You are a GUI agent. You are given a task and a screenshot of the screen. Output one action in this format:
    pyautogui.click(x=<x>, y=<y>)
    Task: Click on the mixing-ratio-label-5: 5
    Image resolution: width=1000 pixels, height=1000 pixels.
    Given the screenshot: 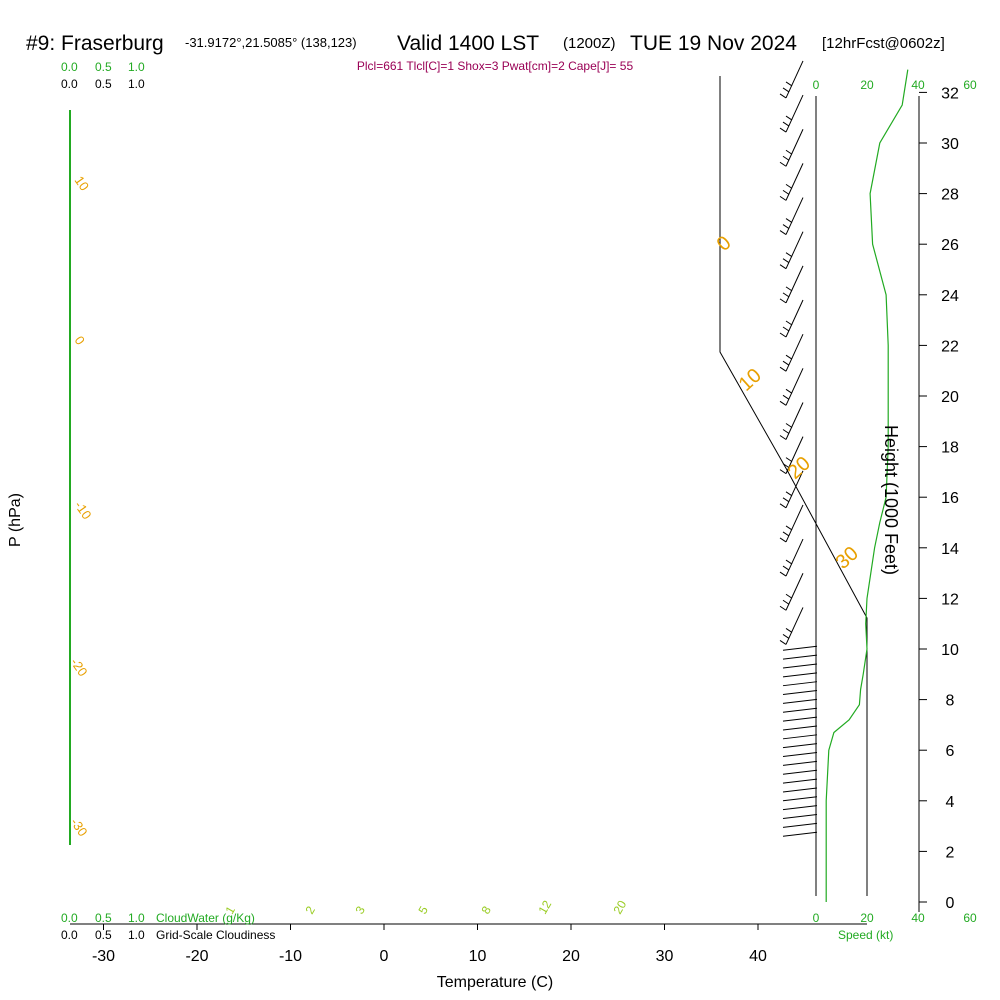 What is the action you would take?
    pyautogui.click(x=423, y=909)
    